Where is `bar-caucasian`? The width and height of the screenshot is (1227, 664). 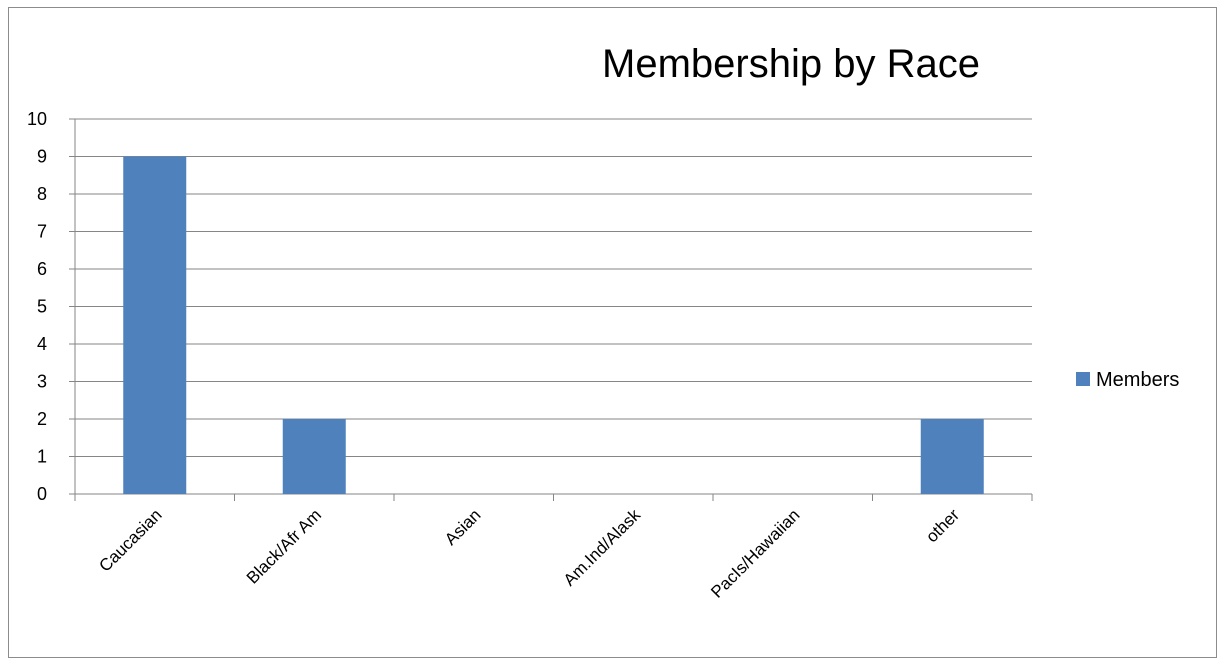 bar-caucasian is located at coordinates (155, 325).